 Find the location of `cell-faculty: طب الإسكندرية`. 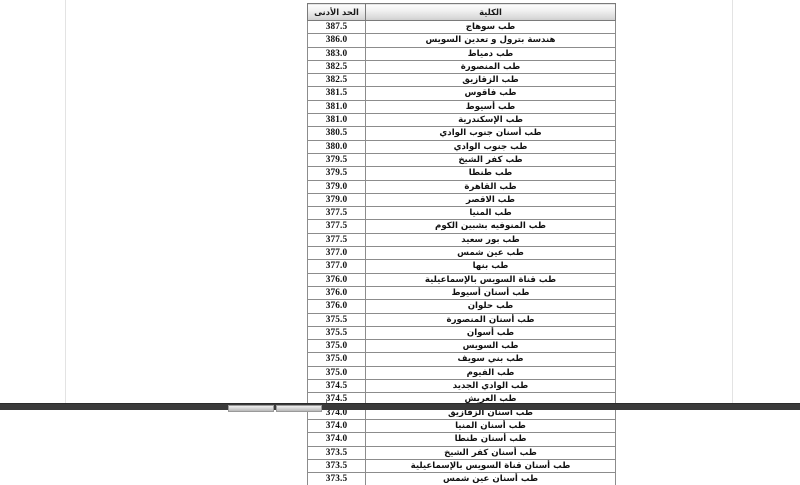

cell-faculty: طب الإسكندرية is located at coordinates (491, 120).